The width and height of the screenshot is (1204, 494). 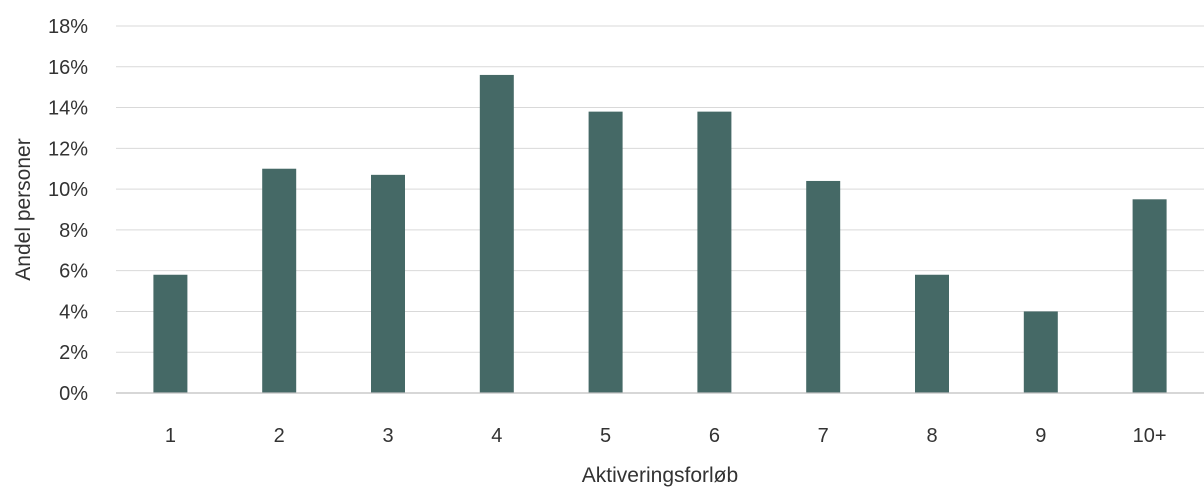 I want to click on x-tick-label: 5, so click(x=605, y=436).